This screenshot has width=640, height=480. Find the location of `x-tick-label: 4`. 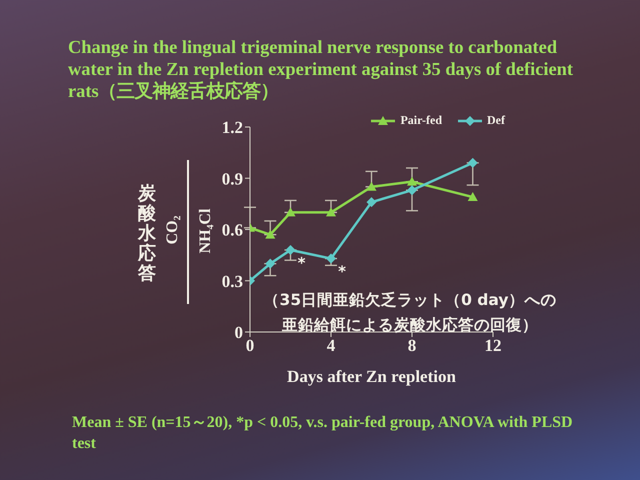

x-tick-label: 4 is located at coordinates (331, 346).